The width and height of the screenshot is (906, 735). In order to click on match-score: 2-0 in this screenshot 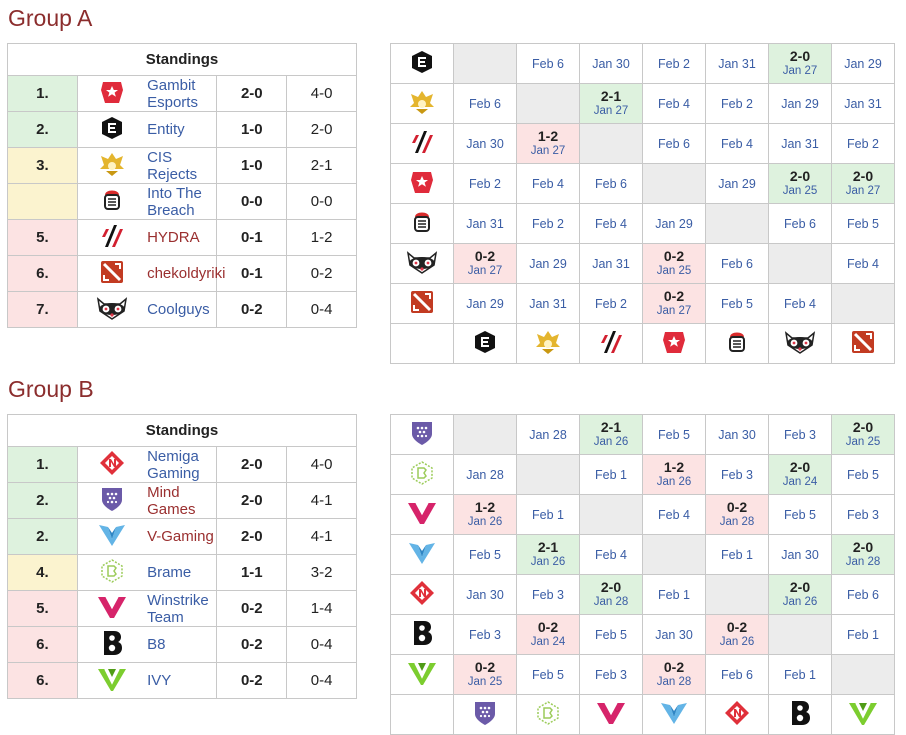, I will do `click(611, 587)`.